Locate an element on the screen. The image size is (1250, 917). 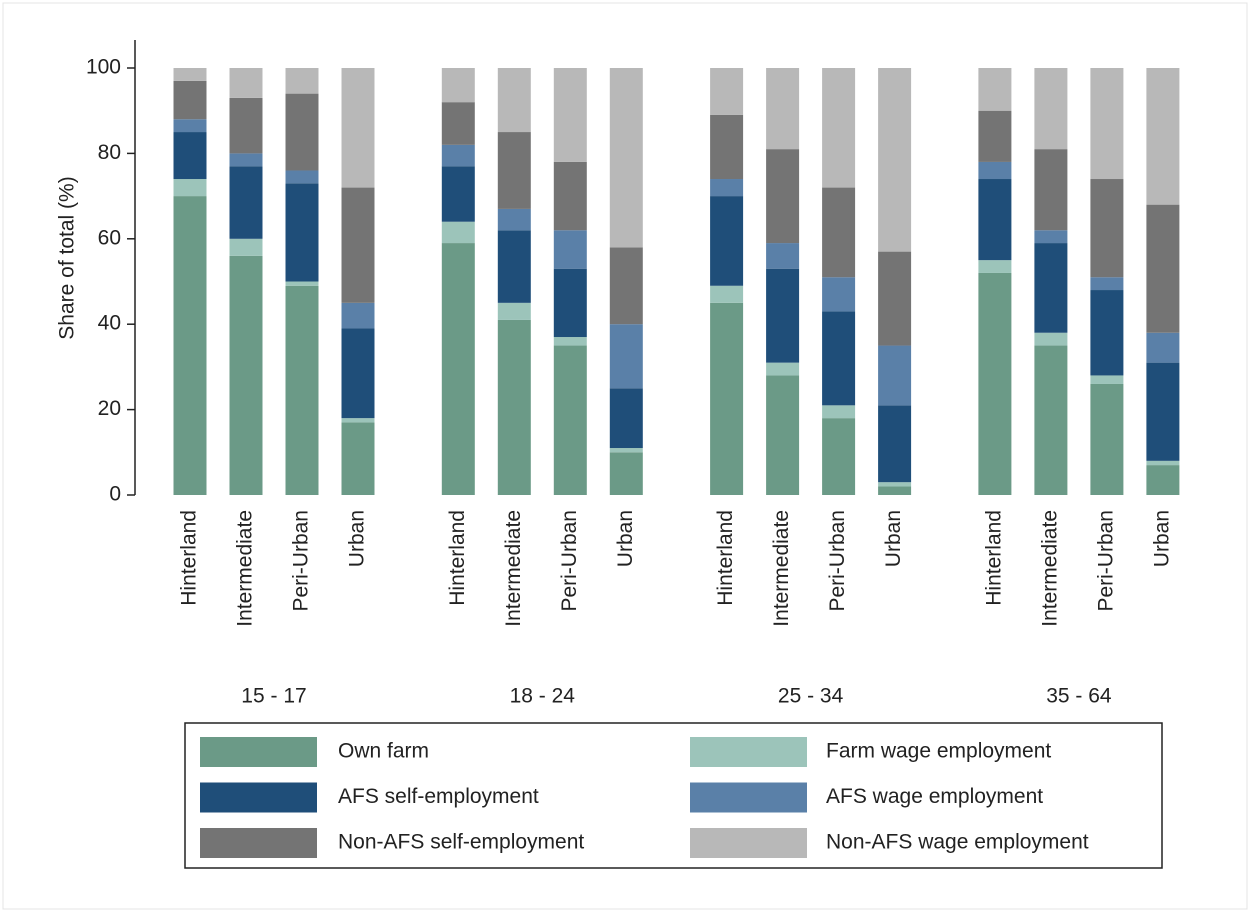
y-axis-title: Share of total (%) is located at coordinates (67, 257).